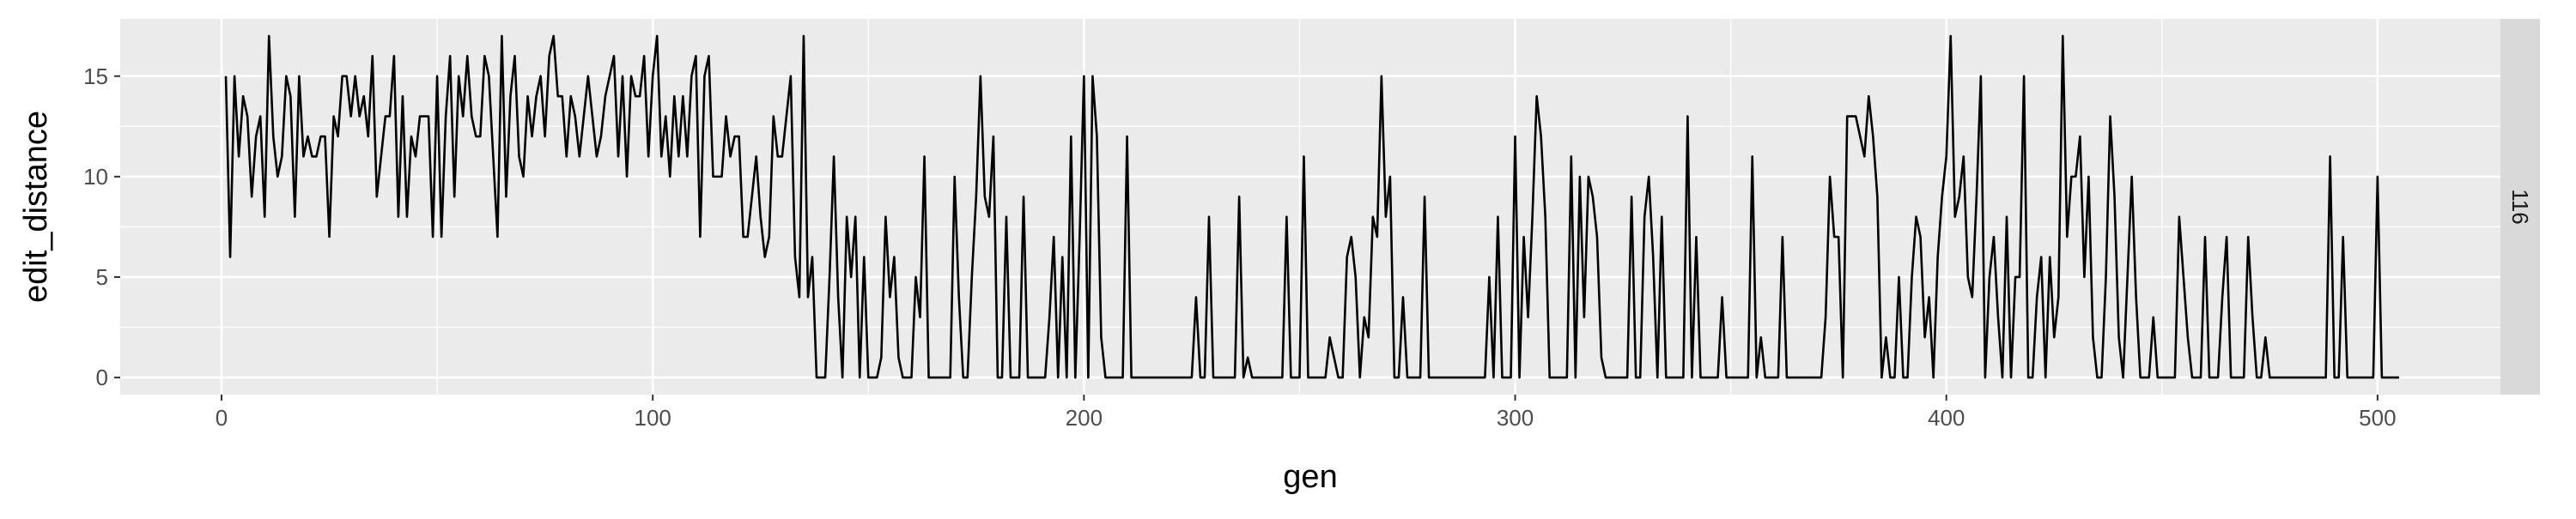  What do you see at coordinates (1946, 418) in the screenshot?
I see `x-tick-label: 400` at bounding box center [1946, 418].